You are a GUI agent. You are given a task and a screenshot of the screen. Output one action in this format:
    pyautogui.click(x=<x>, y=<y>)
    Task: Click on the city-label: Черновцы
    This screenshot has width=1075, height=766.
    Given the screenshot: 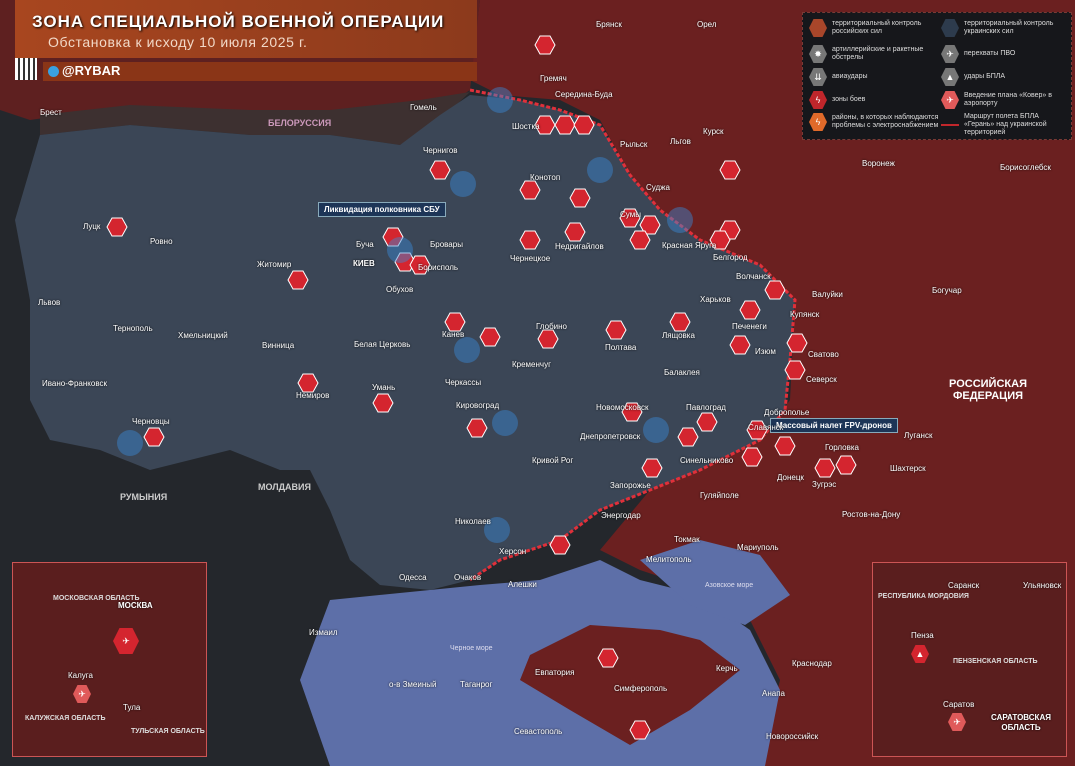 What is the action you would take?
    pyautogui.click(x=151, y=421)
    